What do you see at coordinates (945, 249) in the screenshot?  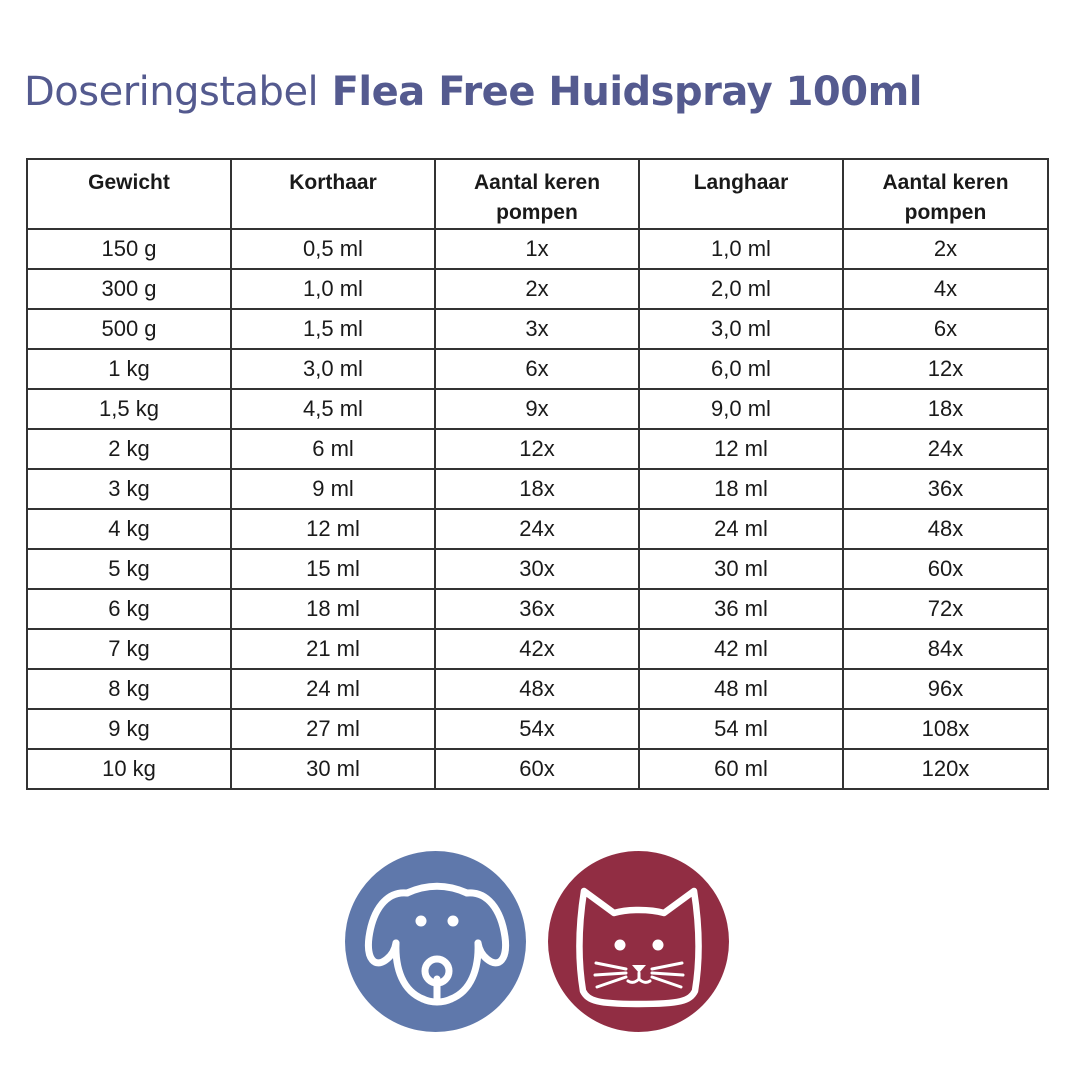 I see `cell-long-hair-pumps: 2x` at bounding box center [945, 249].